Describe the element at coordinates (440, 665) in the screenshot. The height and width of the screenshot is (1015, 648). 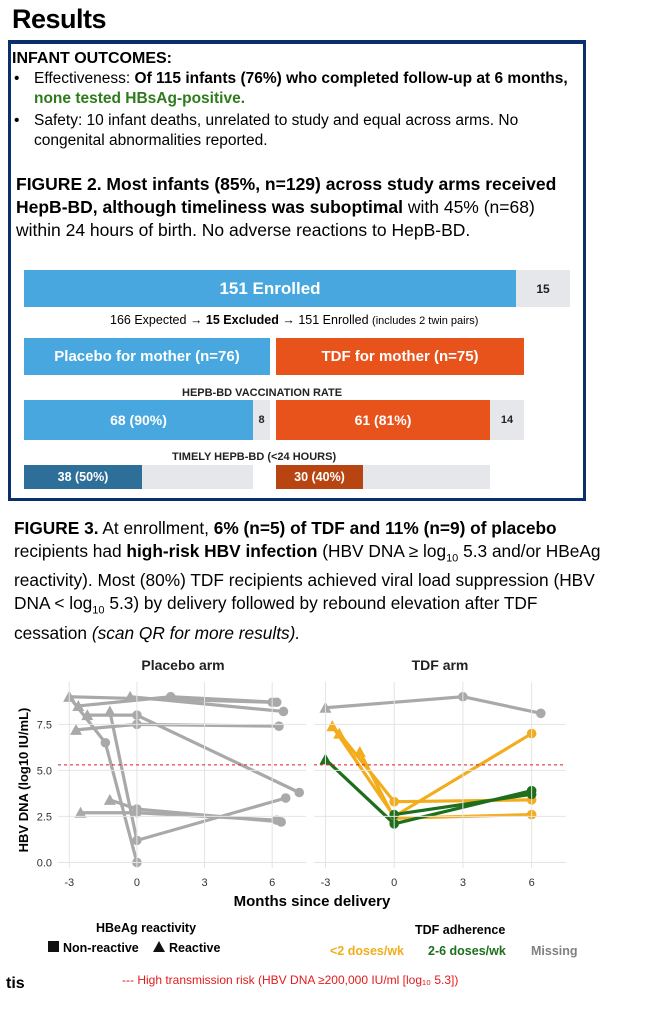
I see `panel-title-tdf: TDF arm` at that location.